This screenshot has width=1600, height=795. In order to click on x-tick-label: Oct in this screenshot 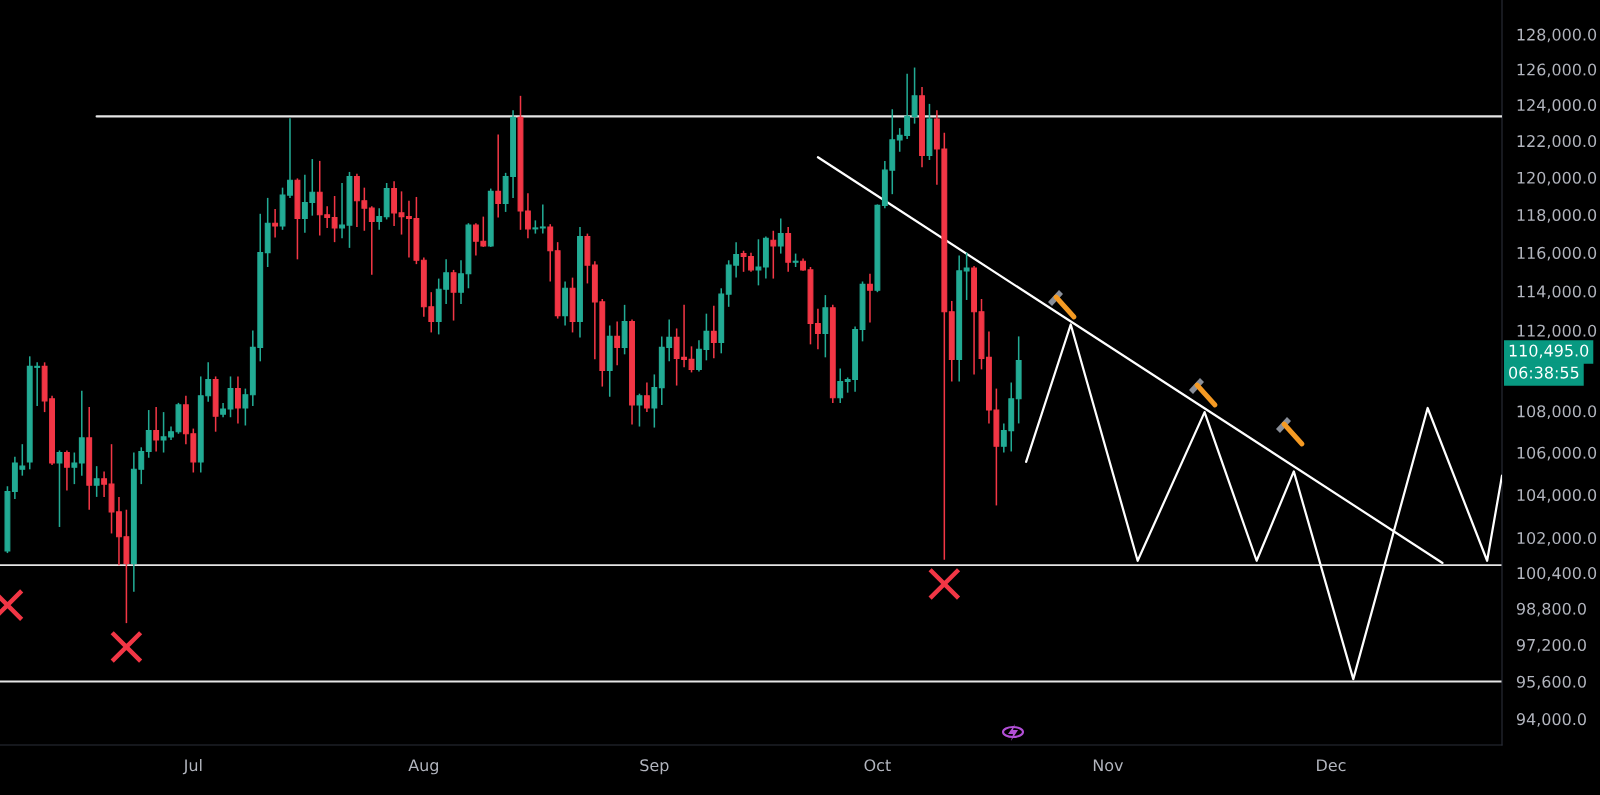, I will do `click(877, 765)`.